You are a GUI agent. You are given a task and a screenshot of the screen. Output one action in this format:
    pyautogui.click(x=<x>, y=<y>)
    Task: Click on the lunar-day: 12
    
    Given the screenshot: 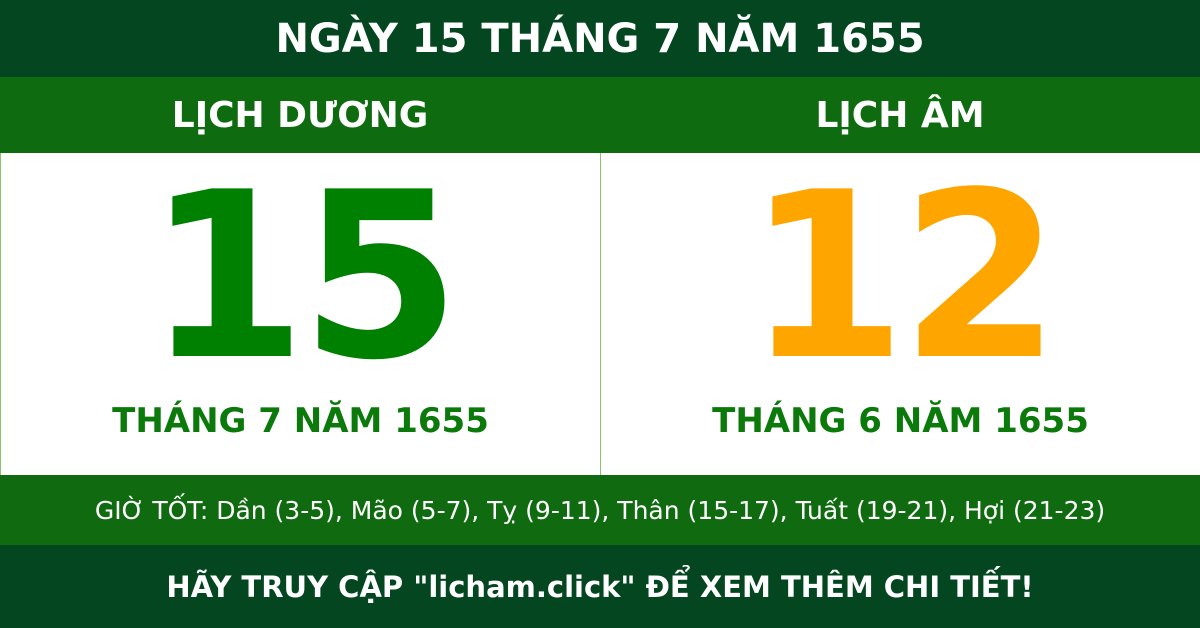 What is the action you would take?
    pyautogui.click(x=903, y=277)
    